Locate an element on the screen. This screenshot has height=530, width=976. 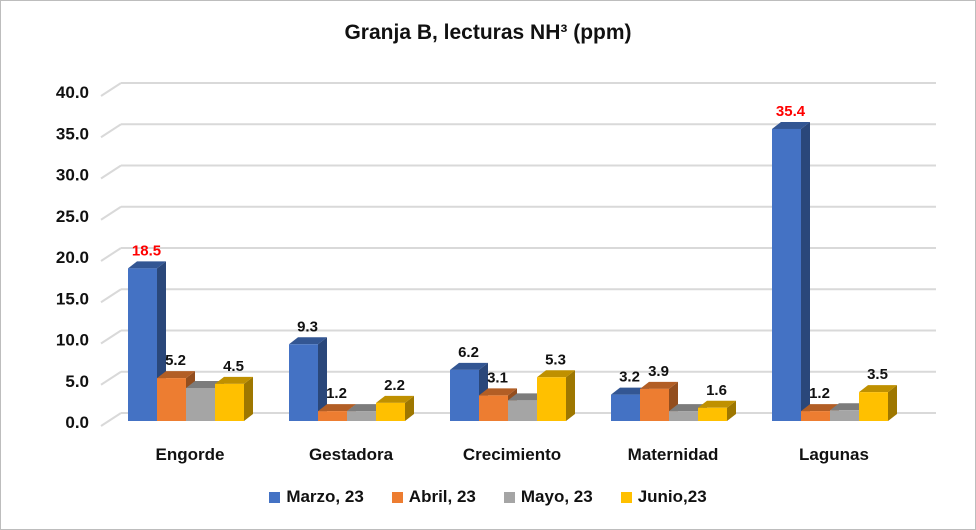
legend-item: Mayo, 23 is located at coordinates (548, 497).